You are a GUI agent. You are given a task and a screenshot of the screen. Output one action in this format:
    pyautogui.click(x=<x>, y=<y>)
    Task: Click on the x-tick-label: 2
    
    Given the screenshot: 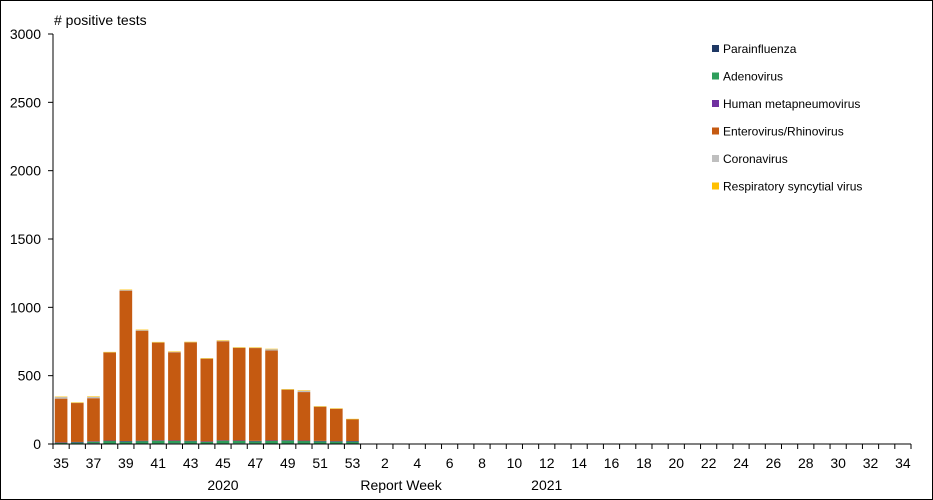 What is the action you would take?
    pyautogui.click(x=385, y=463)
    